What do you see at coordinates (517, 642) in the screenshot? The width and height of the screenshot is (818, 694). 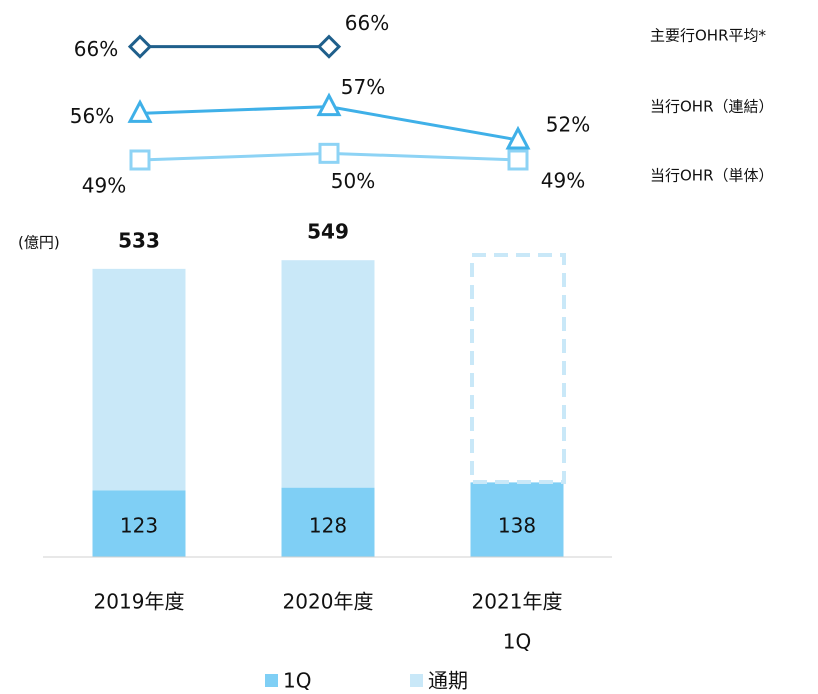 I see `x-tick-label: 1Q` at bounding box center [517, 642].